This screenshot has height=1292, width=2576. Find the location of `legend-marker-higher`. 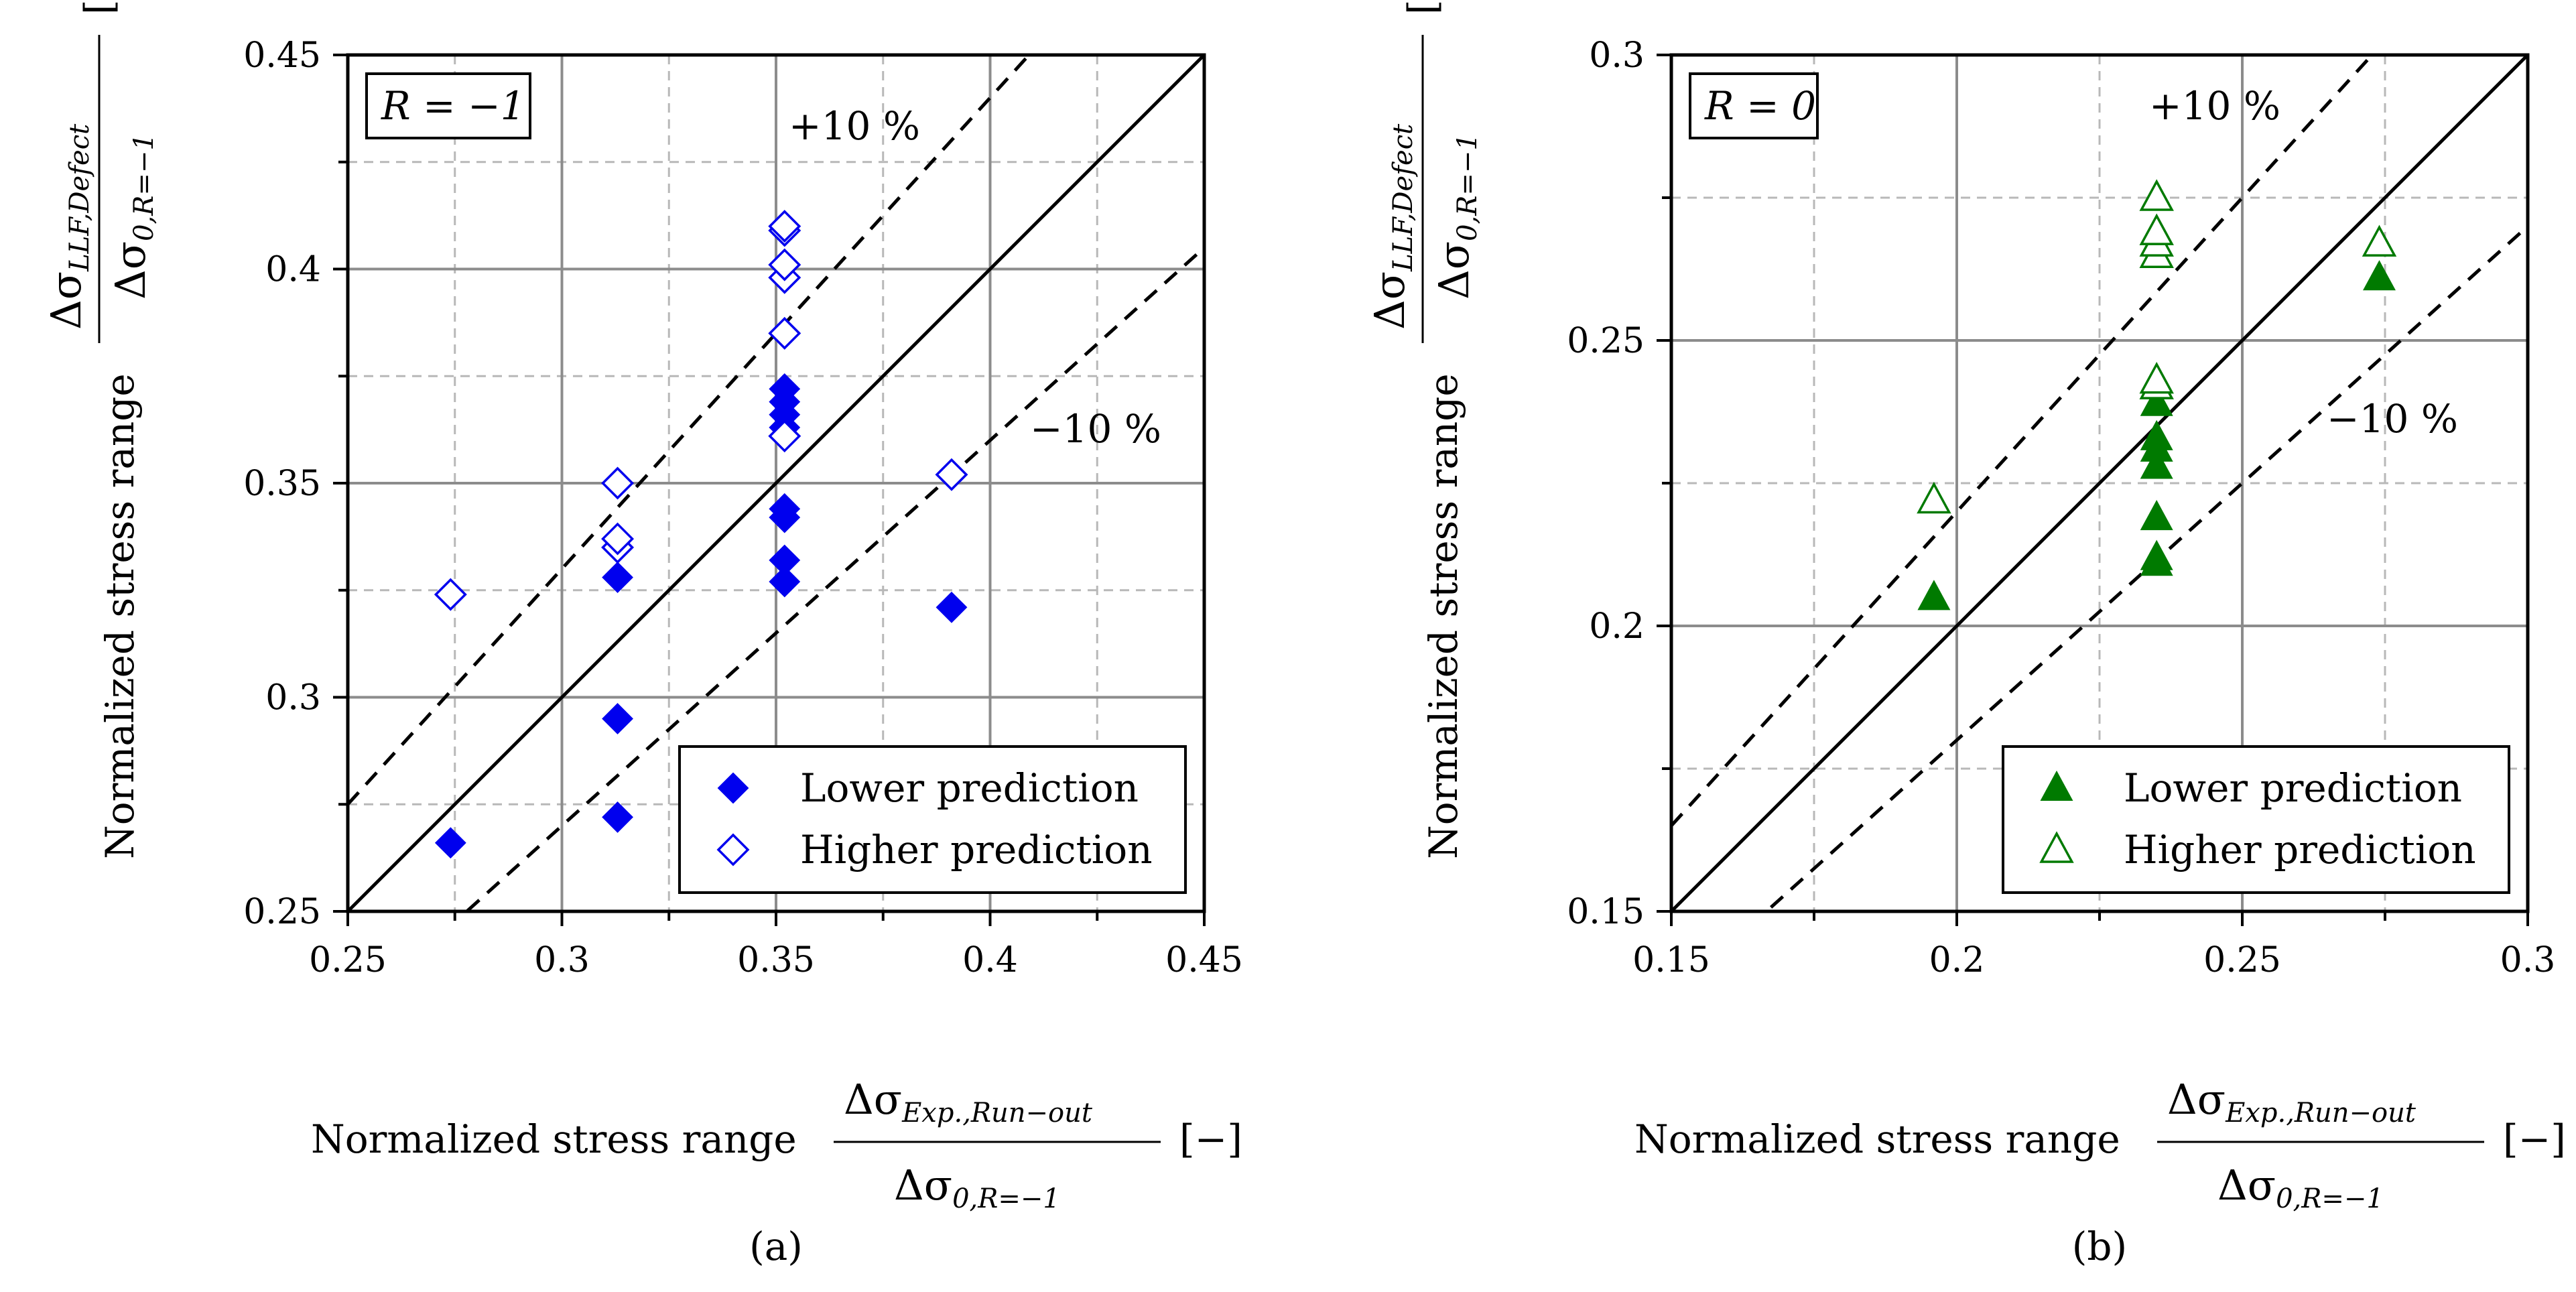

legend-marker-higher is located at coordinates (733, 849).